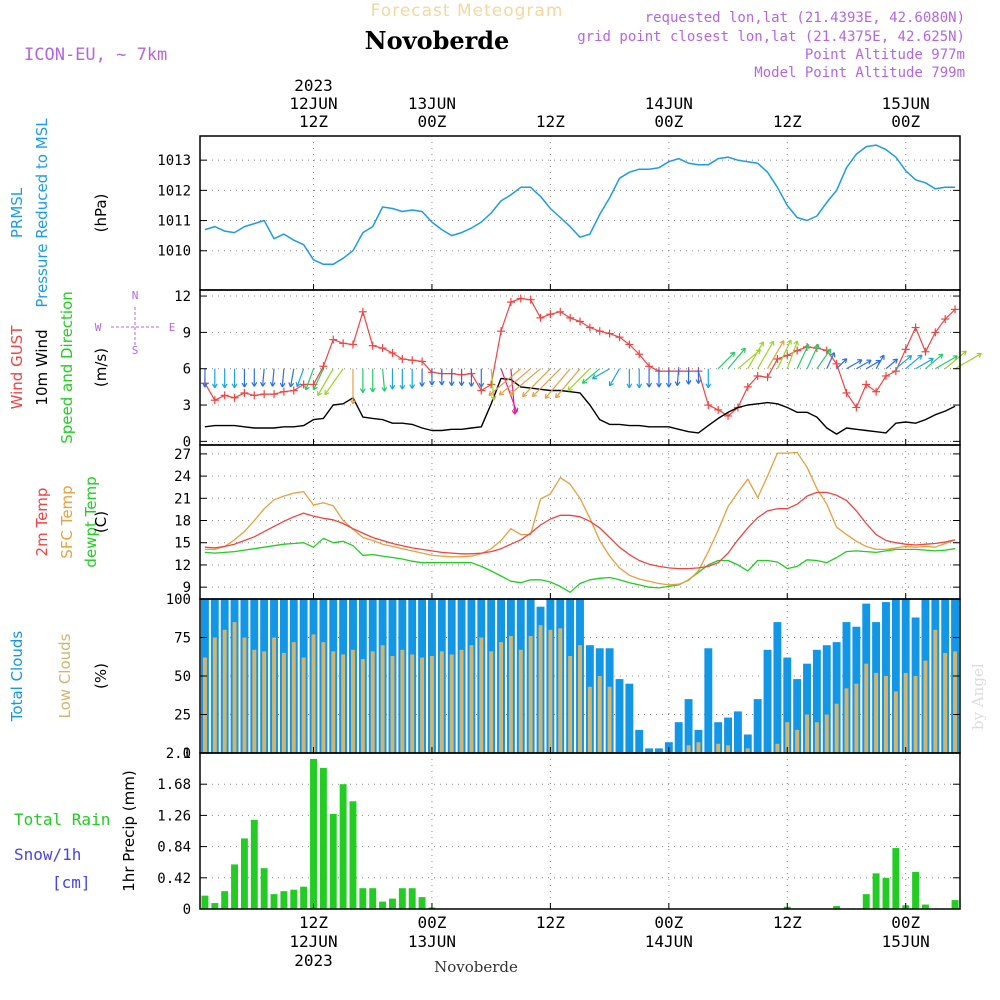  What do you see at coordinates (905, 922) in the screenshot?
I see `bottom-time-label-5-0: 00Z` at bounding box center [905, 922].